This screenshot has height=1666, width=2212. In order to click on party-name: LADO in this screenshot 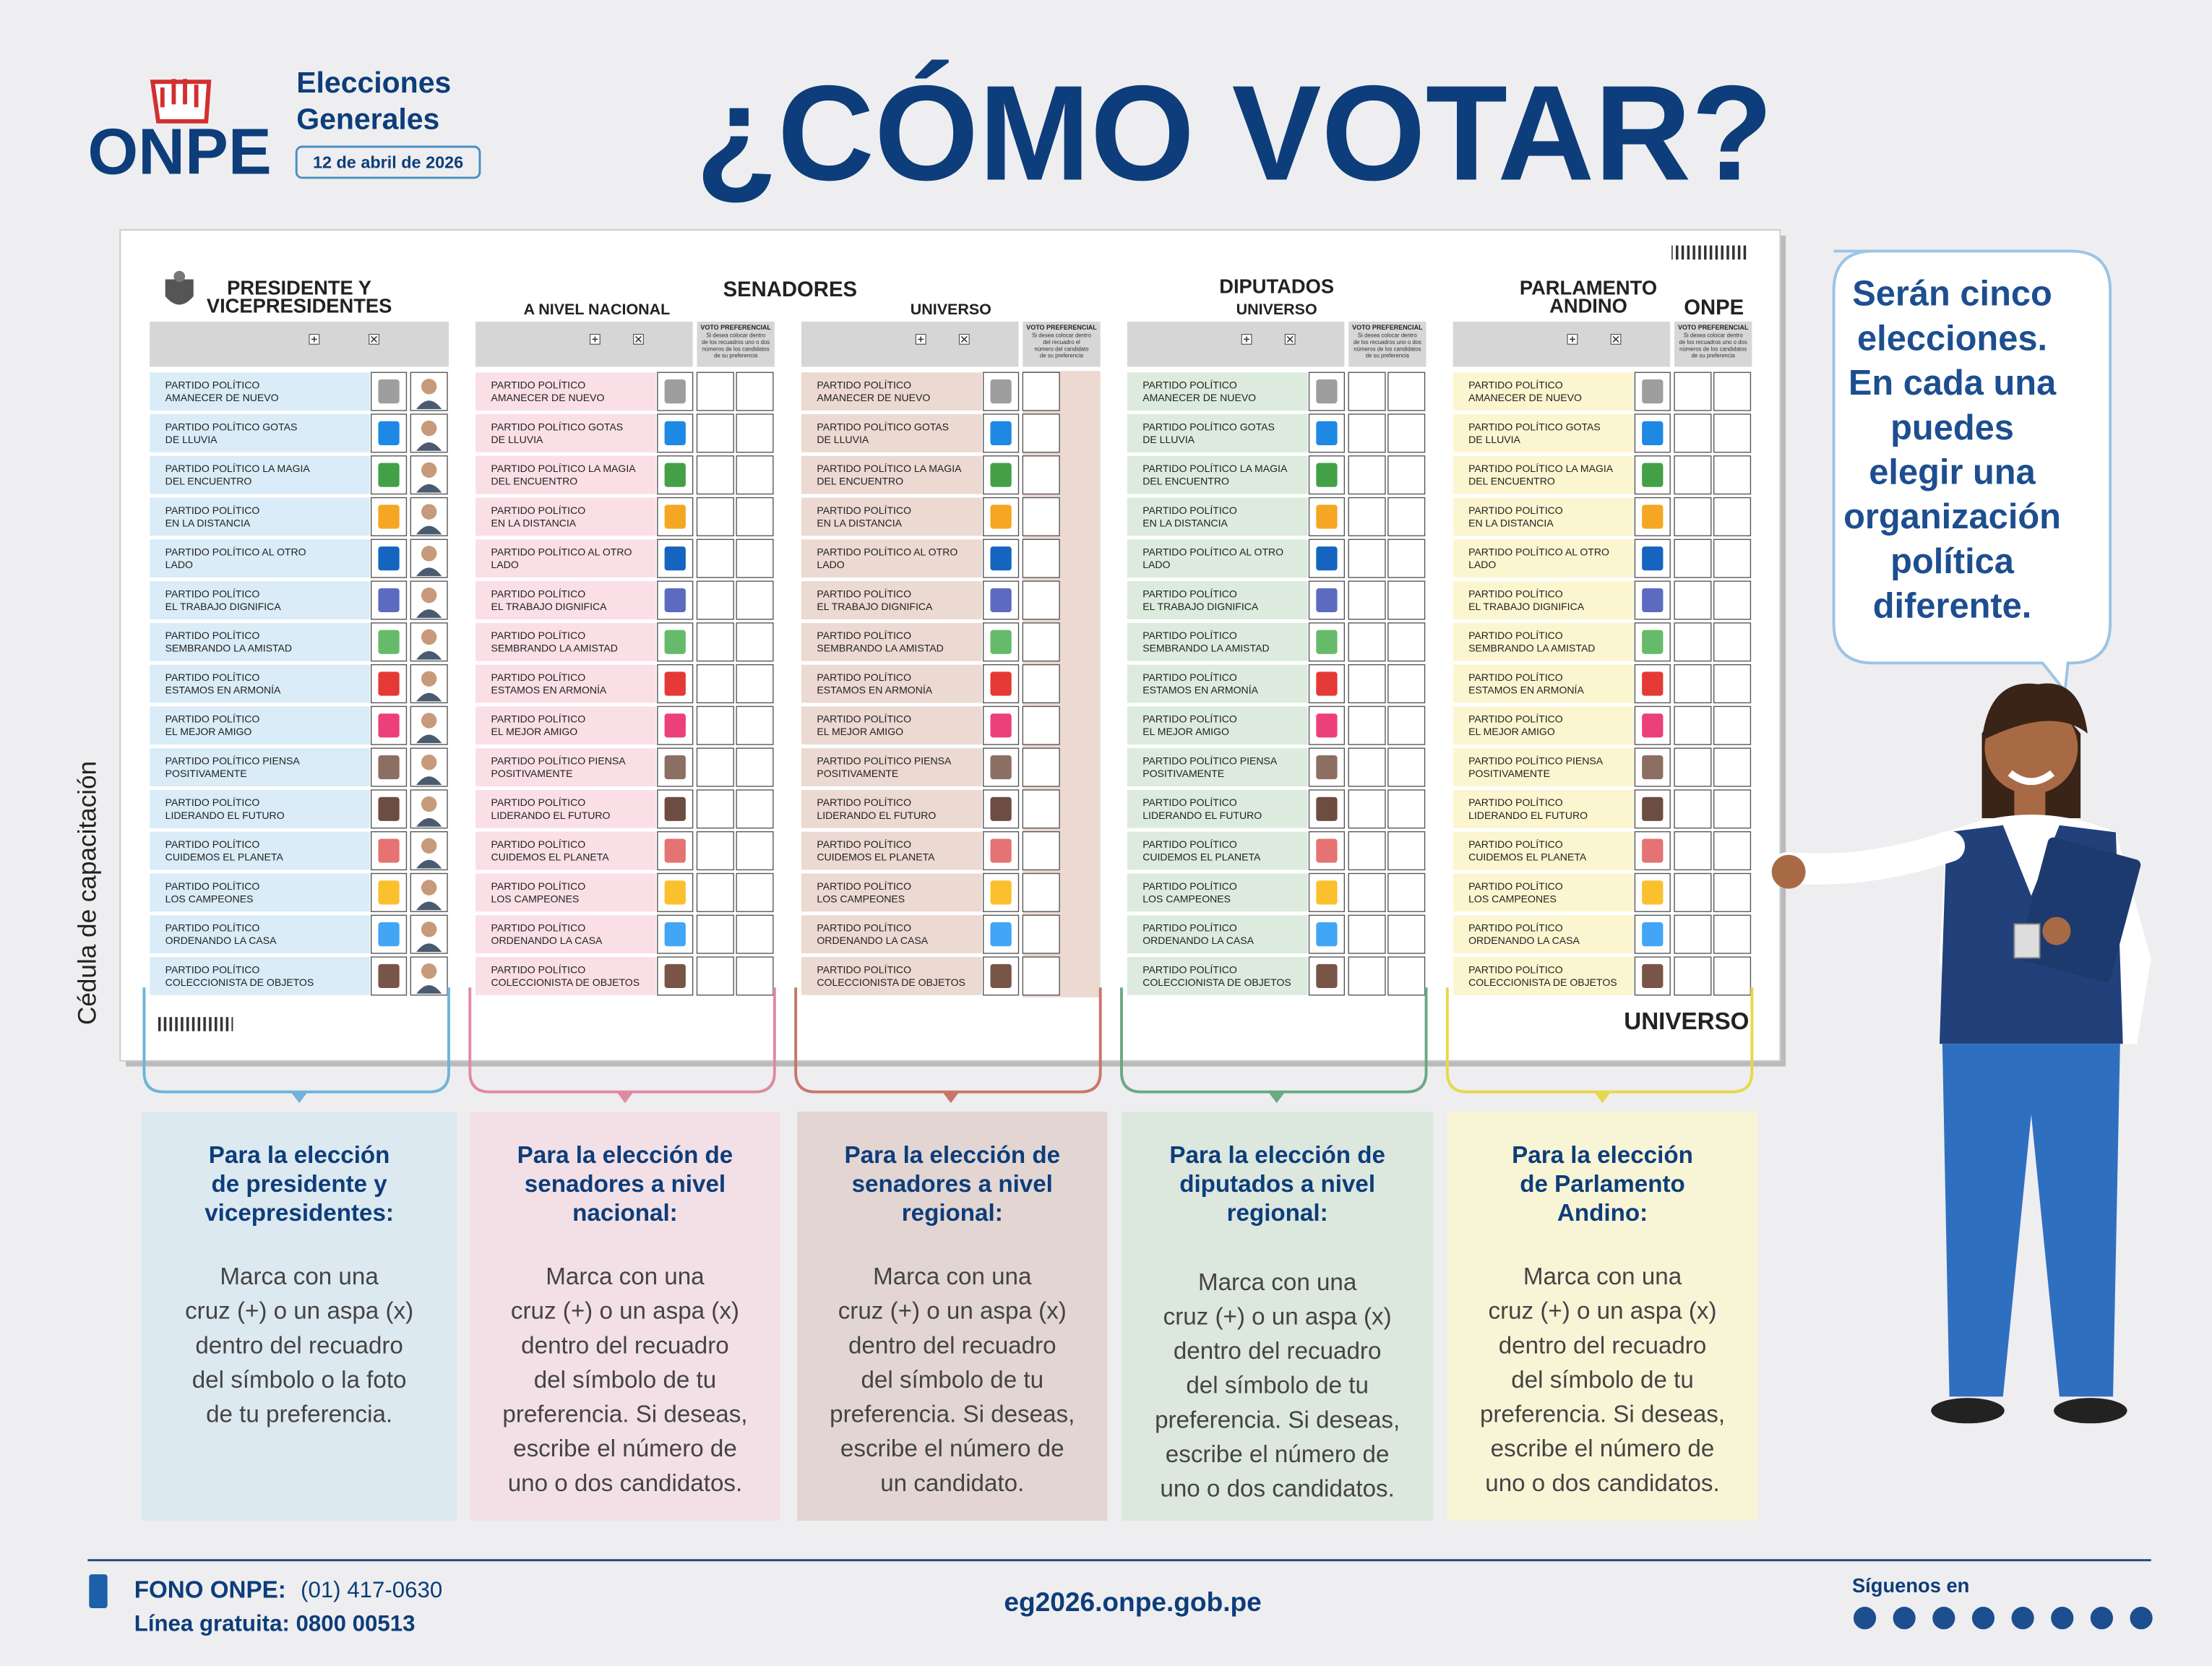, I will do `click(1156, 564)`.